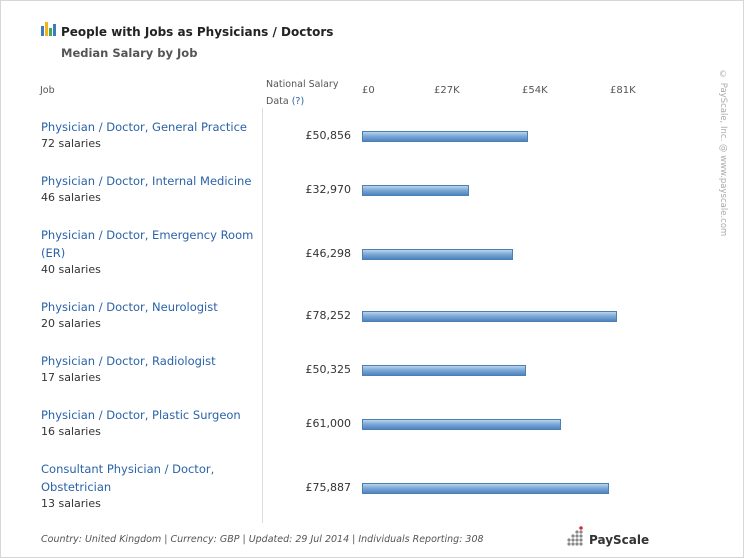 Image resolution: width=744 pixels, height=558 pixels. What do you see at coordinates (328, 135) in the screenshot?
I see `salary-value-label: £50,856` at bounding box center [328, 135].